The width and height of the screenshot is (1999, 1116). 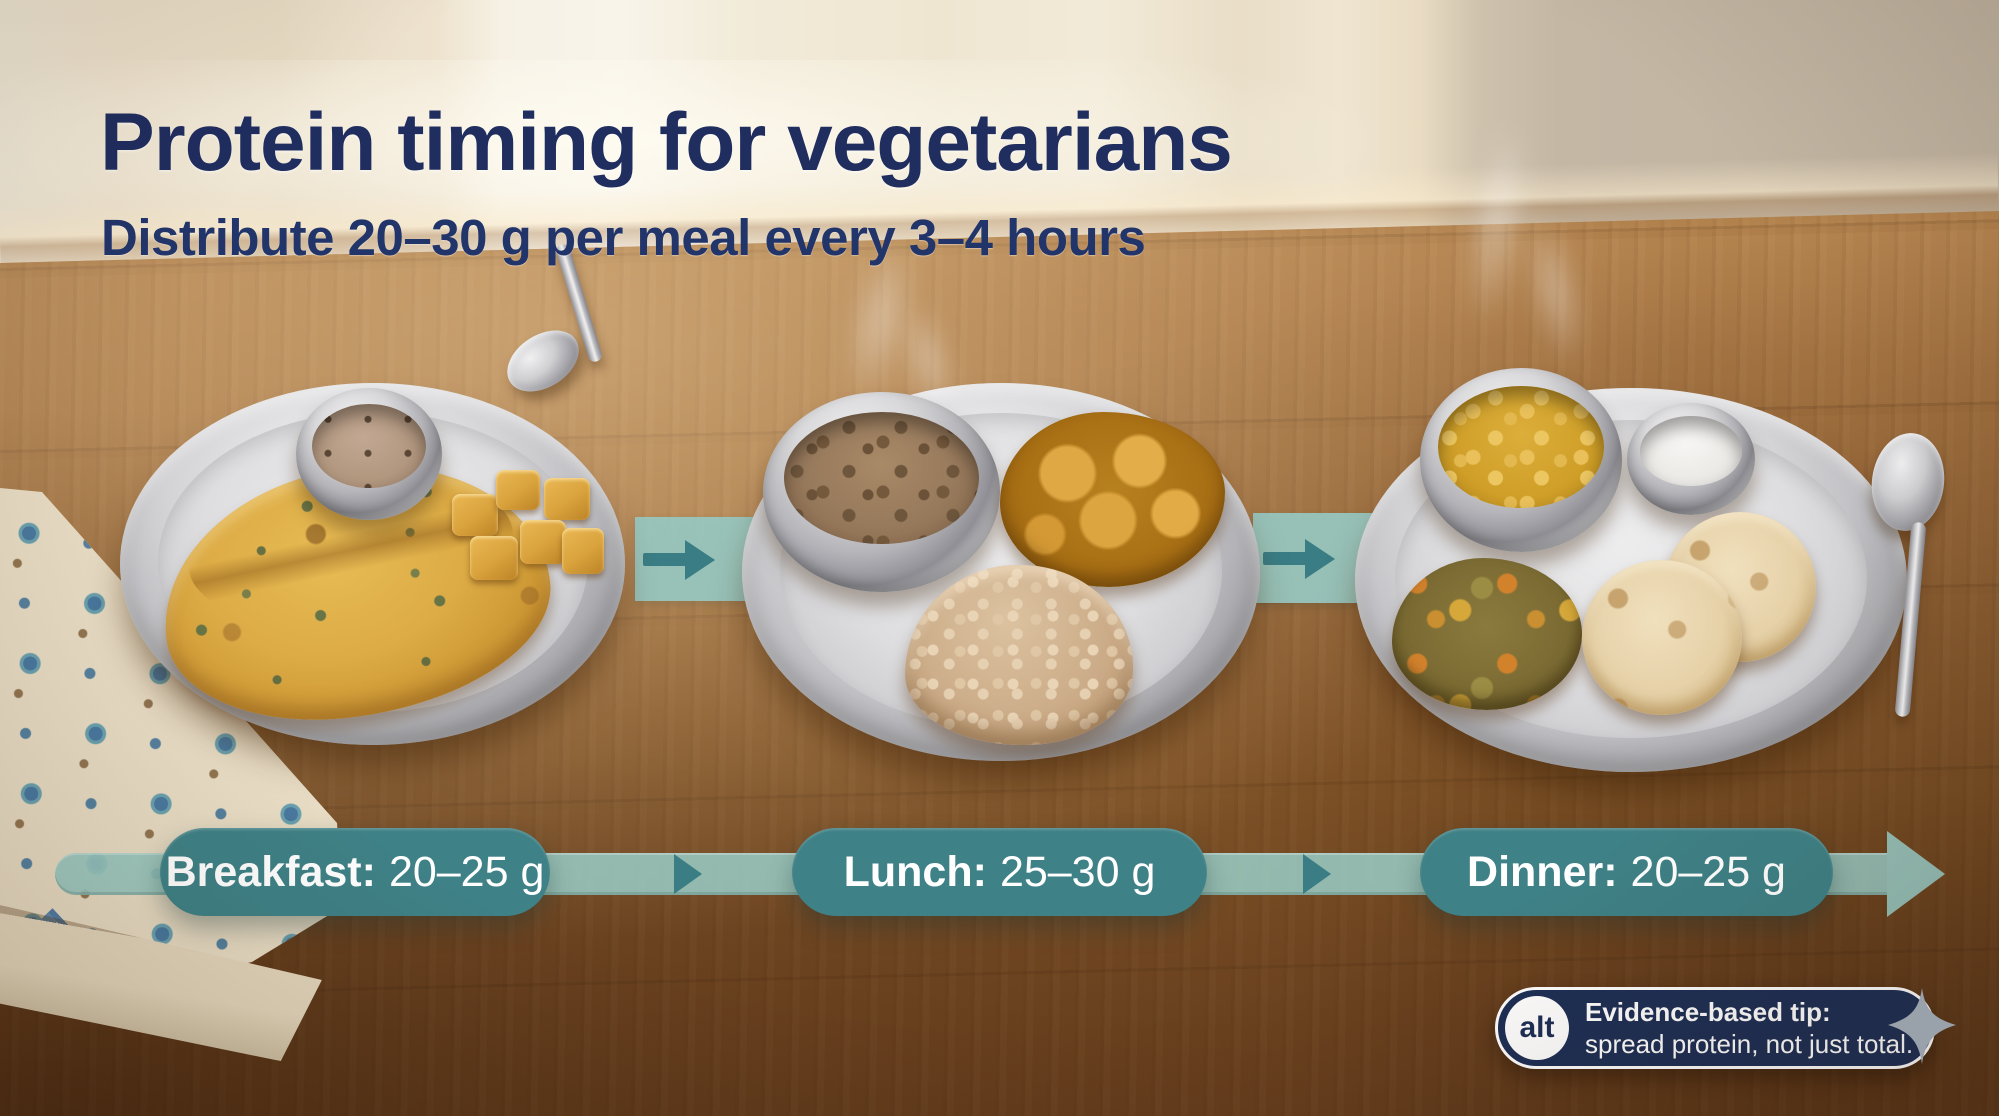 What do you see at coordinates (466, 871) in the screenshot?
I see `badge-breakfast-value: 20–25 g` at bounding box center [466, 871].